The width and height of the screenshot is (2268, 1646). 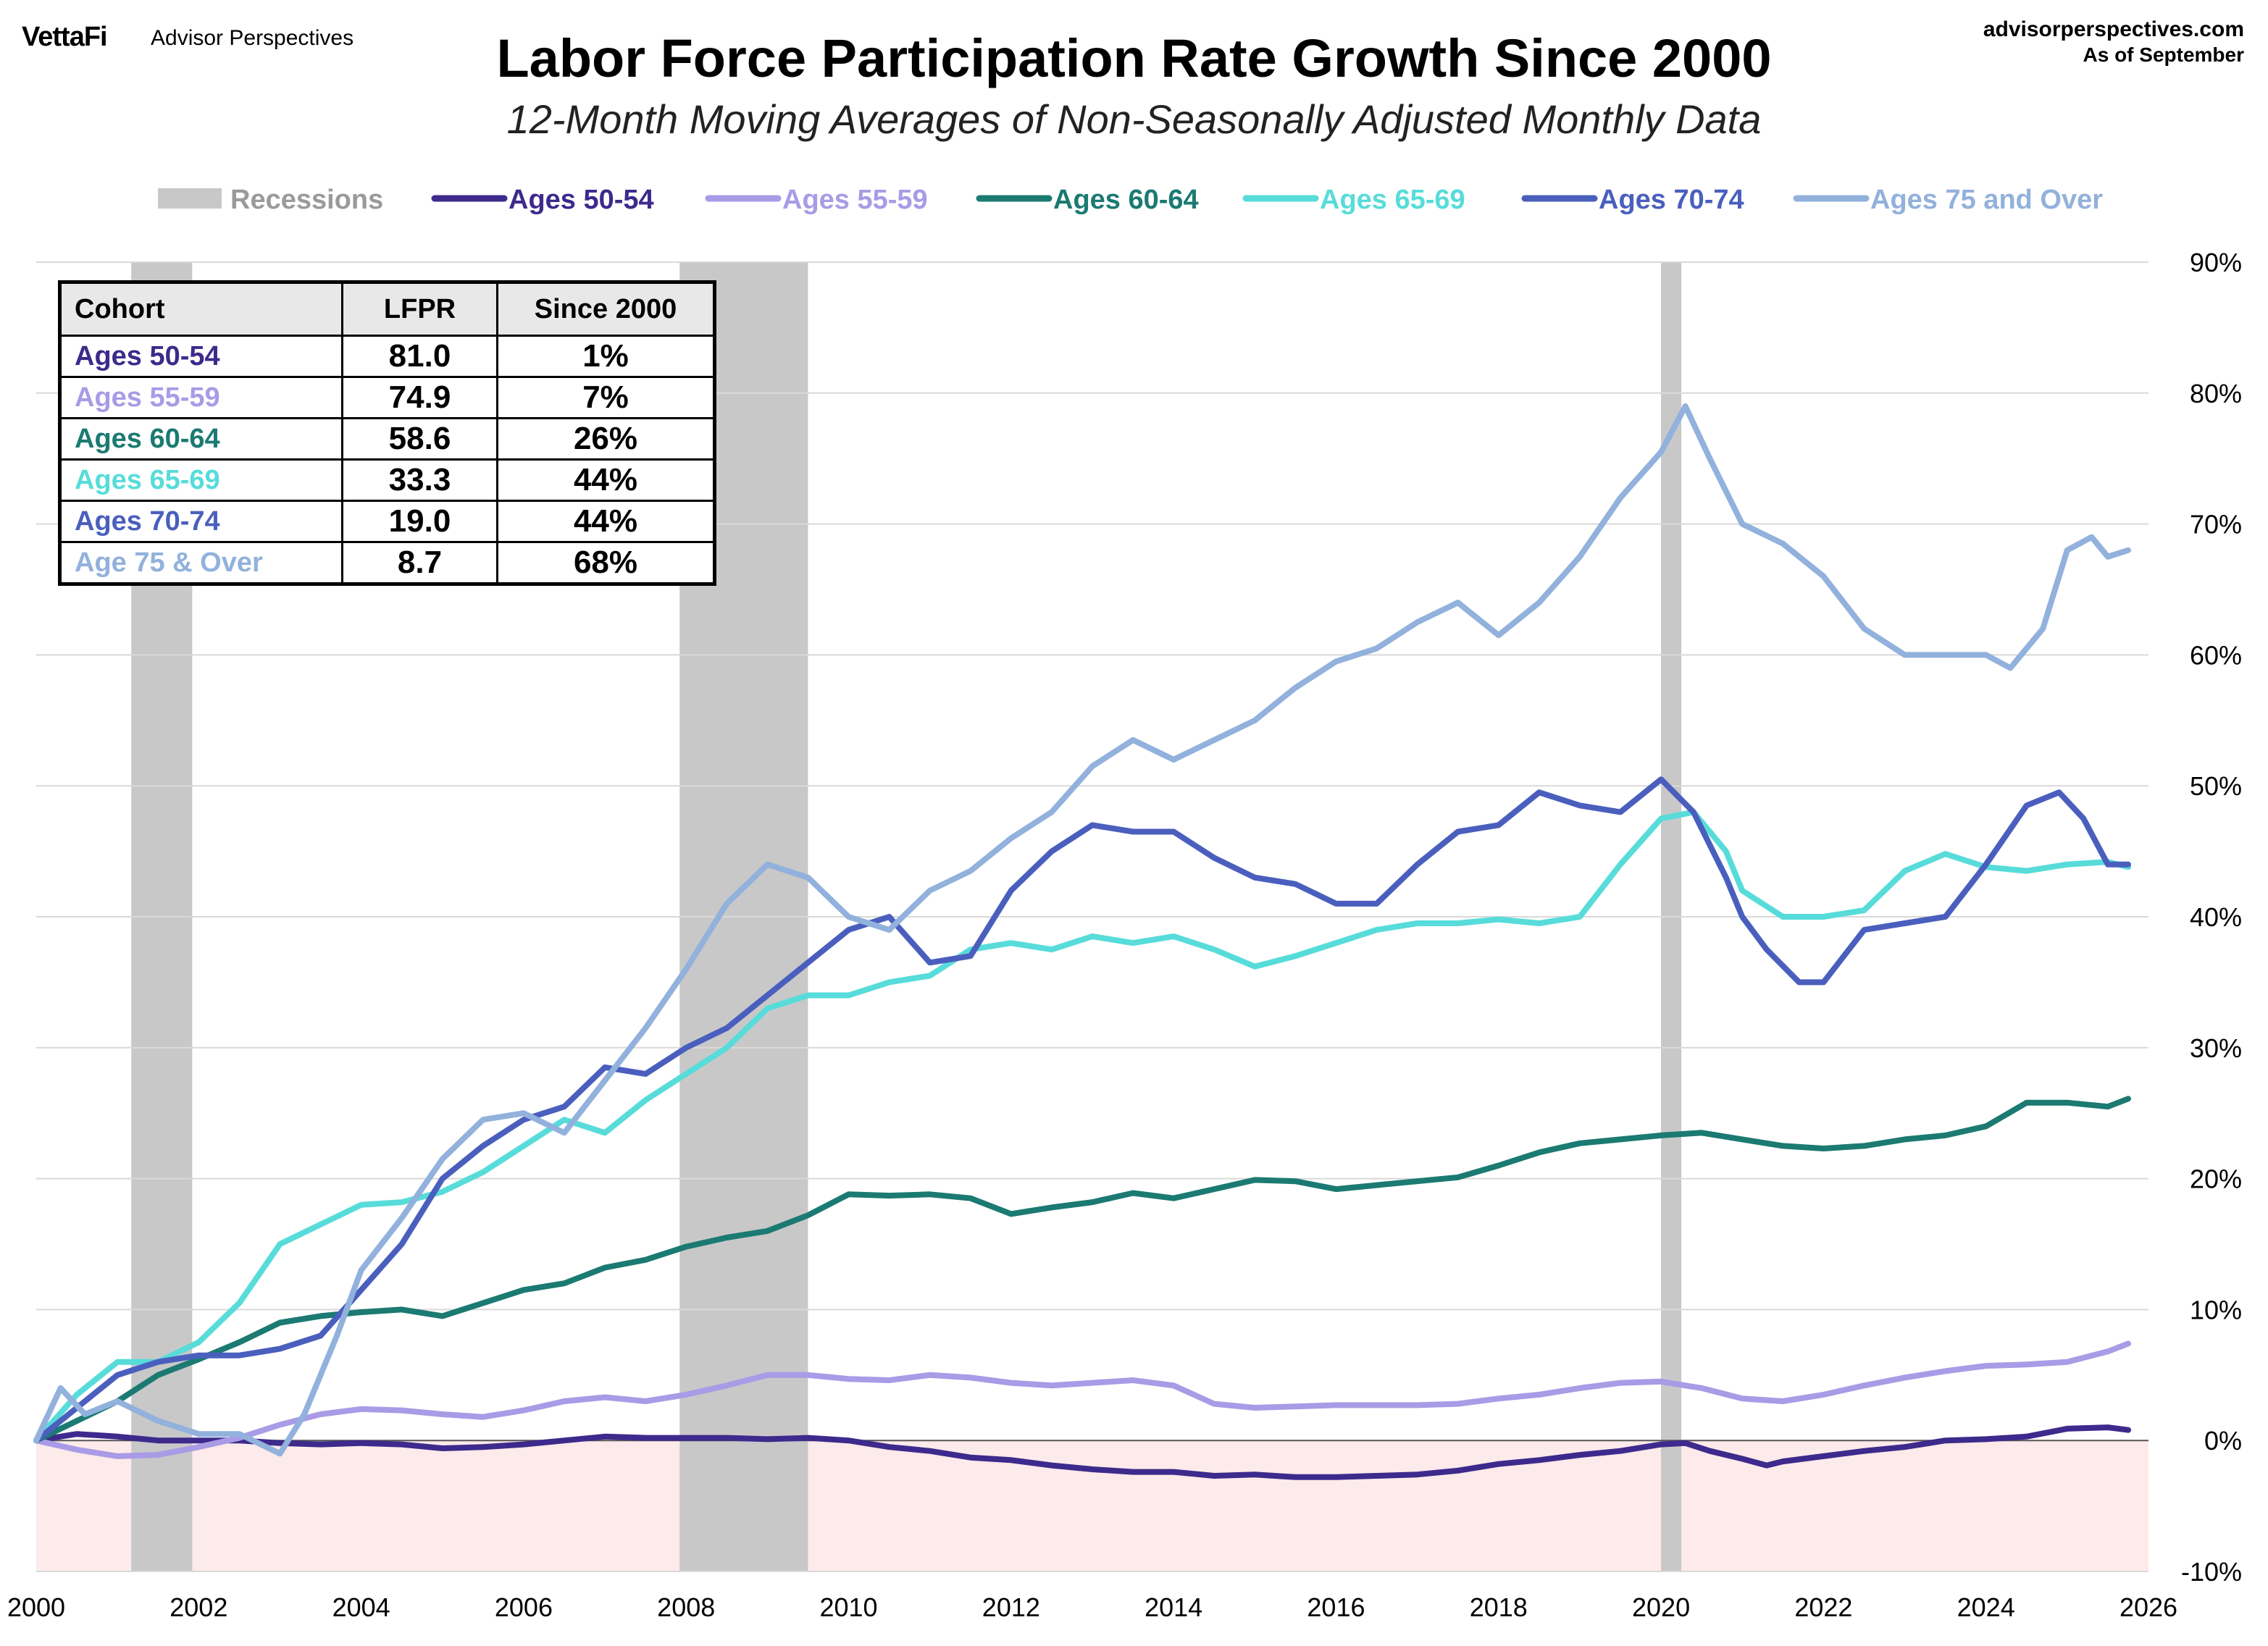 What do you see at coordinates (361, 1607) in the screenshot?
I see `x-tick-label: 2004` at bounding box center [361, 1607].